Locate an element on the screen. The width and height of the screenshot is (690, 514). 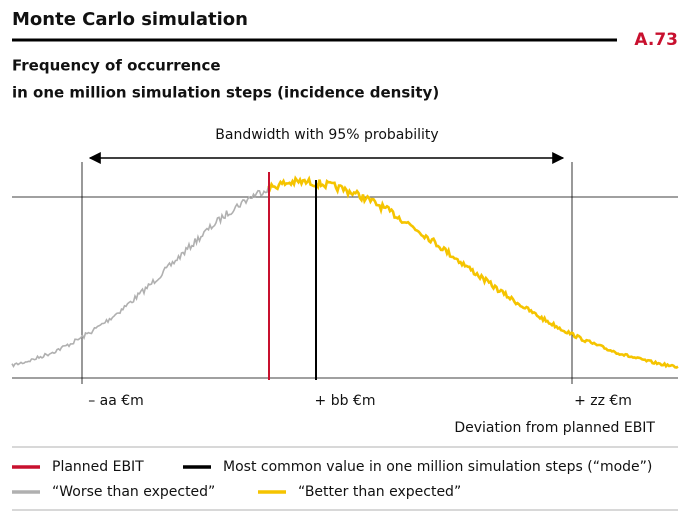
code: A.73 is located at coordinates (656, 40).